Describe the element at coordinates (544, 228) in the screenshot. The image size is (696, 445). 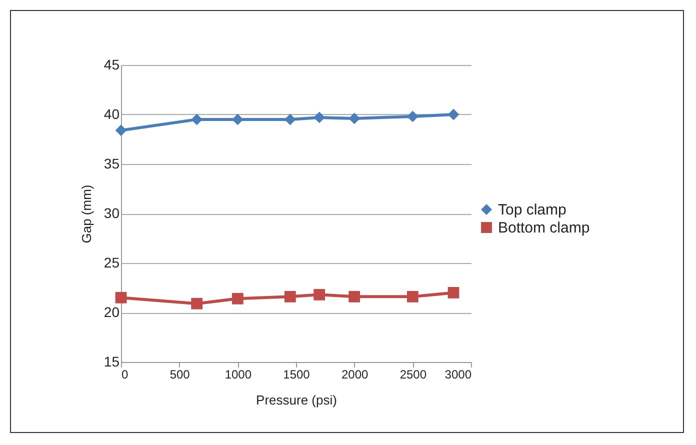
I see `legend-label: Bottom clamp` at that location.